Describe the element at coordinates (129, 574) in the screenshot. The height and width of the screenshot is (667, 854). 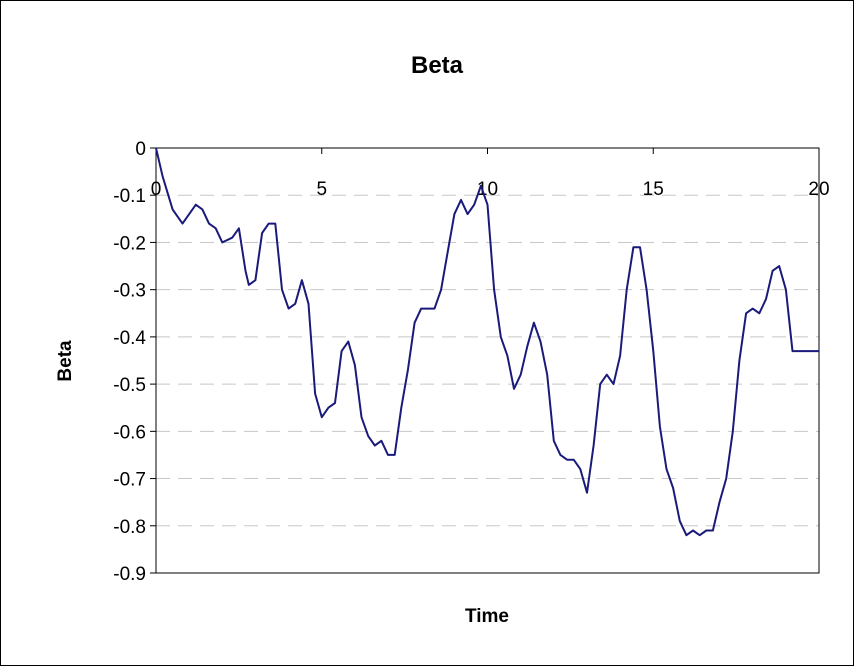
I see `y-tick-label: -0.9` at that location.